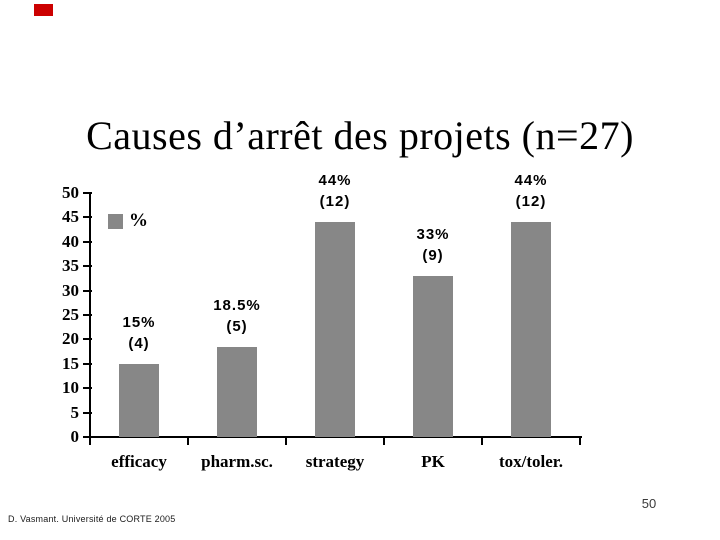 This screenshot has height=540, width=720. I want to click on bar-tox-toler, so click(531, 329).